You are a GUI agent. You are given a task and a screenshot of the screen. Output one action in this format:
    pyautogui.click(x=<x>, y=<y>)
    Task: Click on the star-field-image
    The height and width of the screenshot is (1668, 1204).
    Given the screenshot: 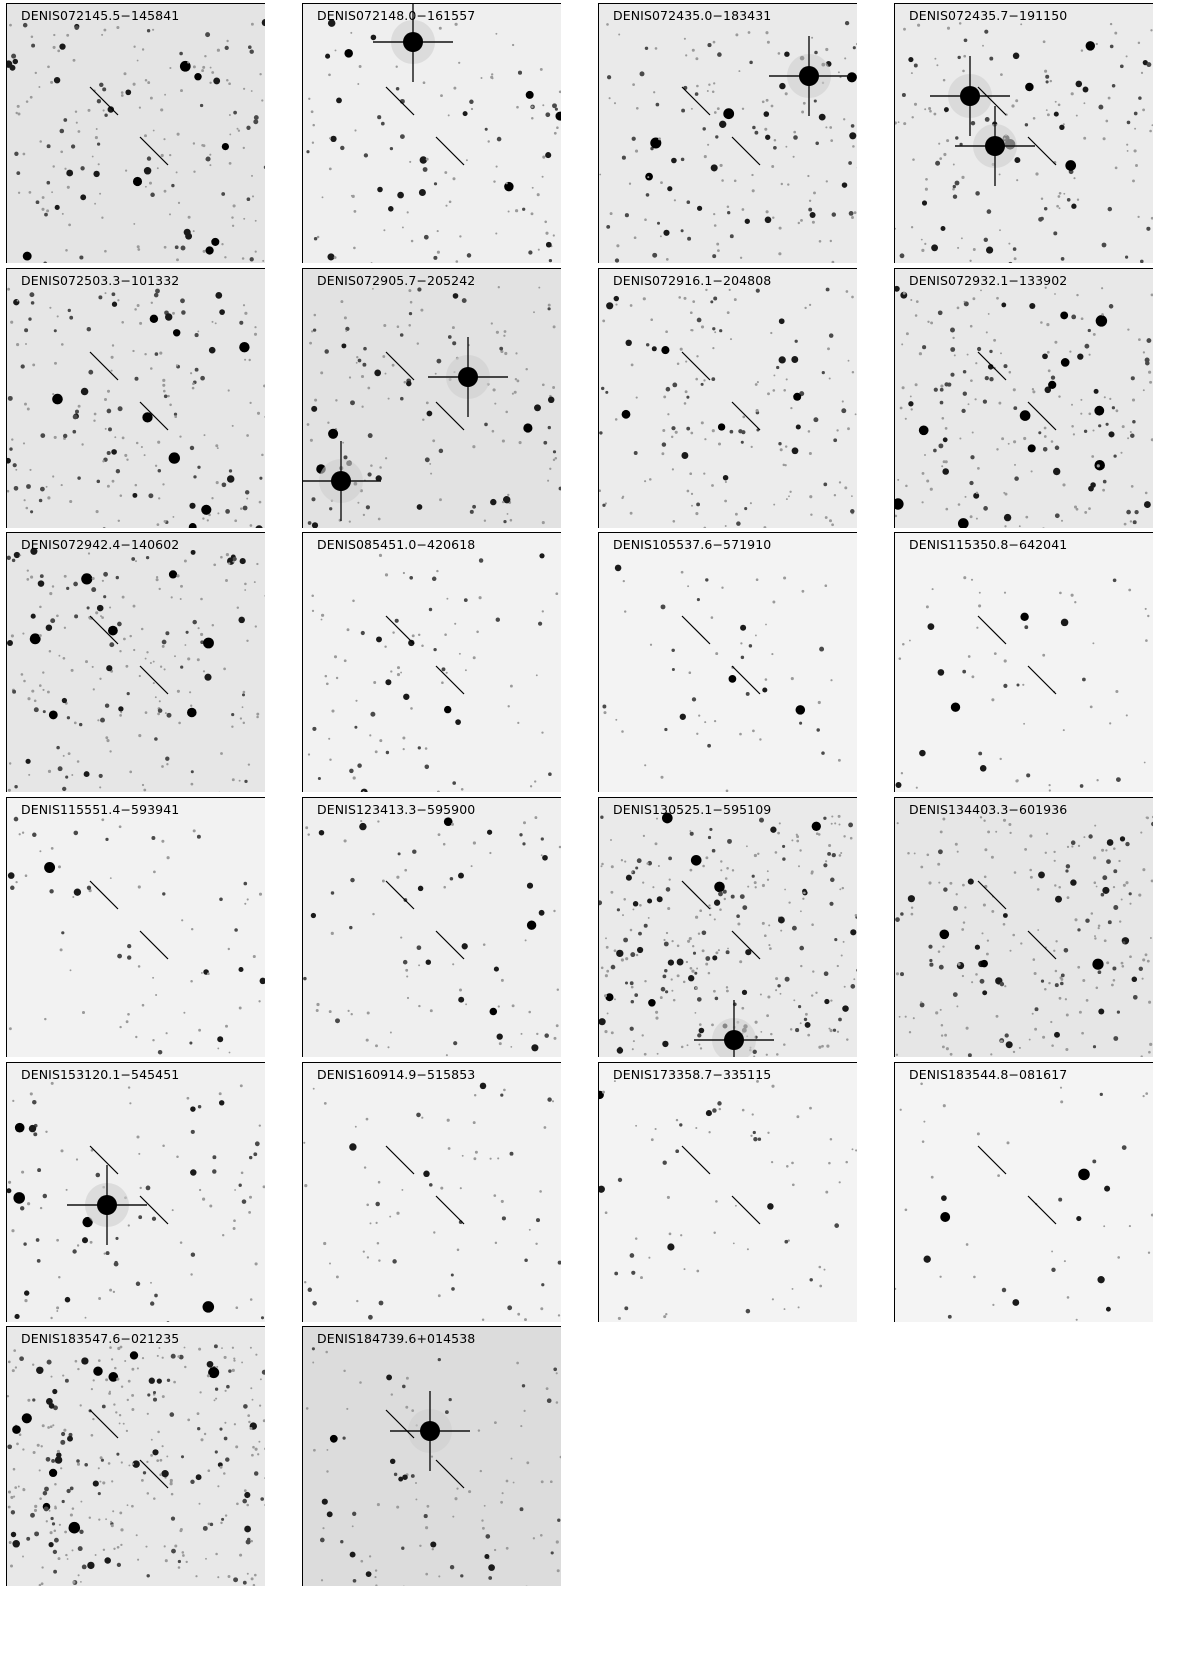 What is the action you would take?
    pyautogui.click(x=432, y=927)
    